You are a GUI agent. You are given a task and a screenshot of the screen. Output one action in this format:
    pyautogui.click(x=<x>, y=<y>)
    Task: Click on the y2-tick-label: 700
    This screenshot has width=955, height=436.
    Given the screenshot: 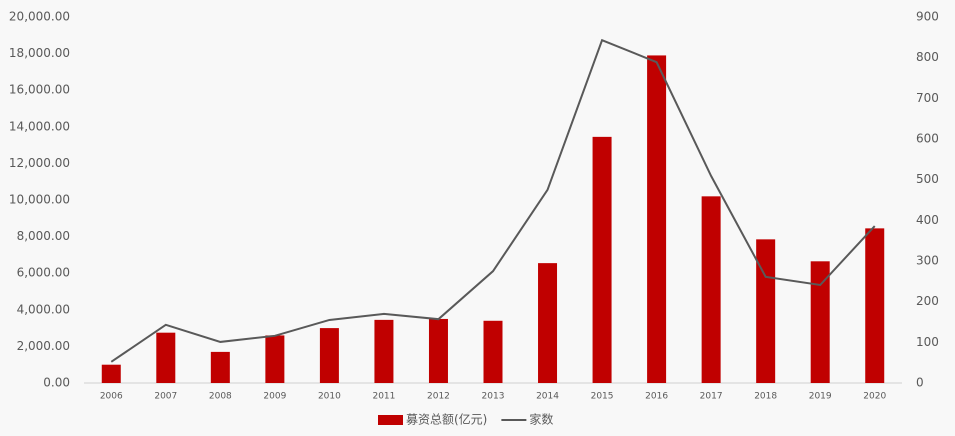 What is the action you would take?
    pyautogui.click(x=927, y=98)
    